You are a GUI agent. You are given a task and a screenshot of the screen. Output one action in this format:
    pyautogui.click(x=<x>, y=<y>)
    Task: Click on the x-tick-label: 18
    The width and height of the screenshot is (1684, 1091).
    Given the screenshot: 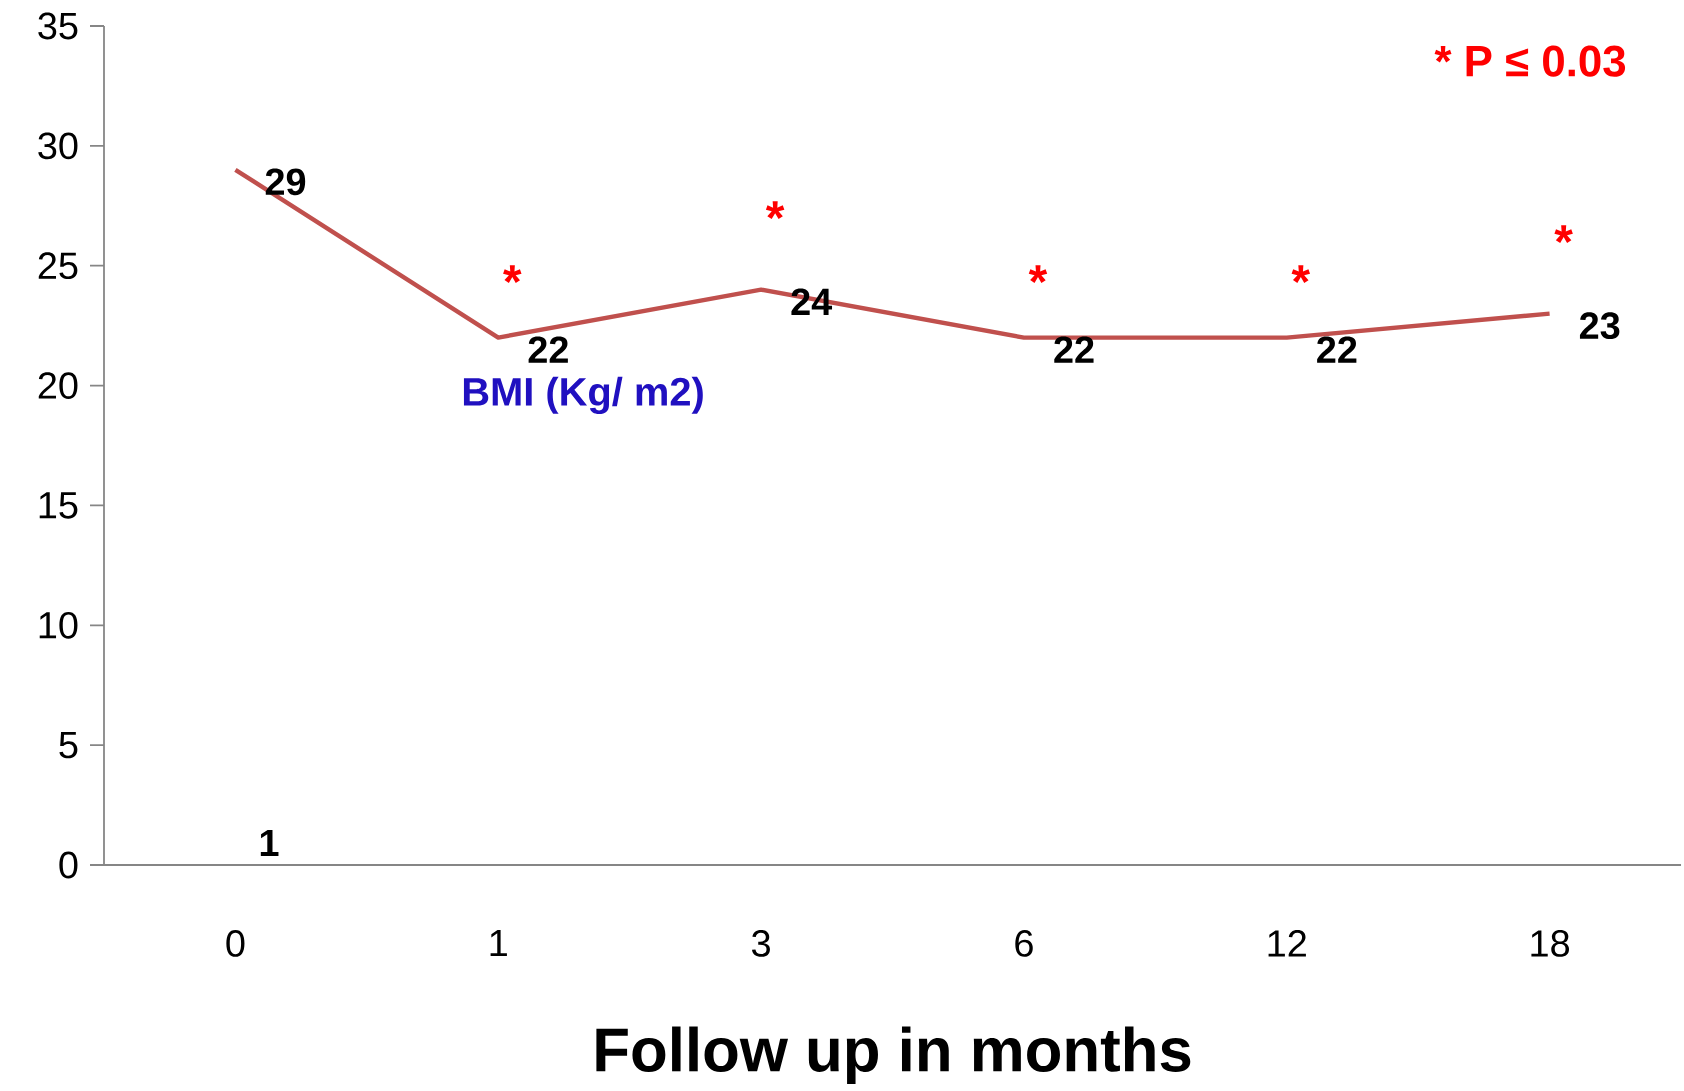 What is the action you would take?
    pyautogui.click(x=1550, y=943)
    